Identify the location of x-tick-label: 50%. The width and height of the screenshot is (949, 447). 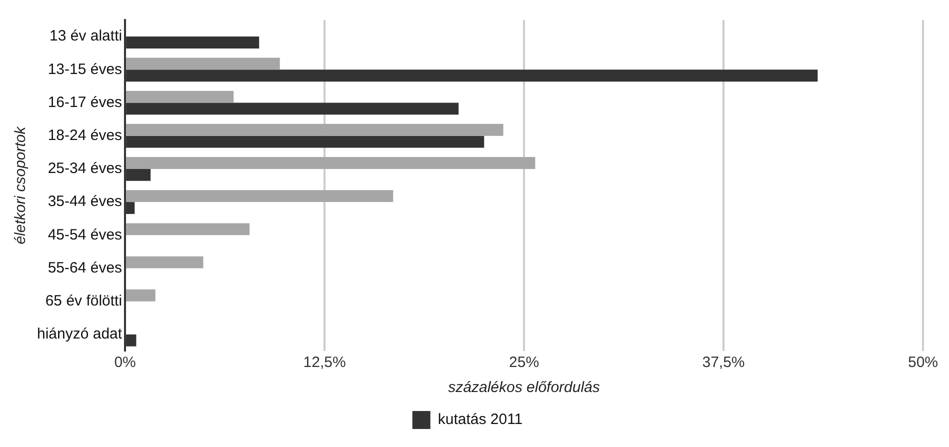
(923, 363).